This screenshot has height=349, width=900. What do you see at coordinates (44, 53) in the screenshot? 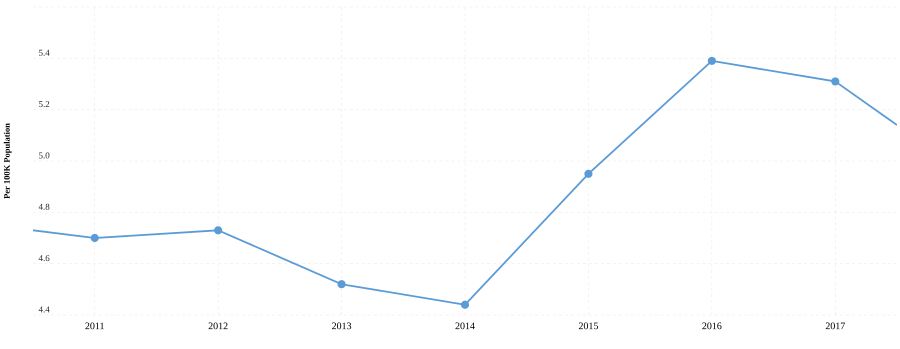
I see `y-tick-label: 5.4` at bounding box center [44, 53].